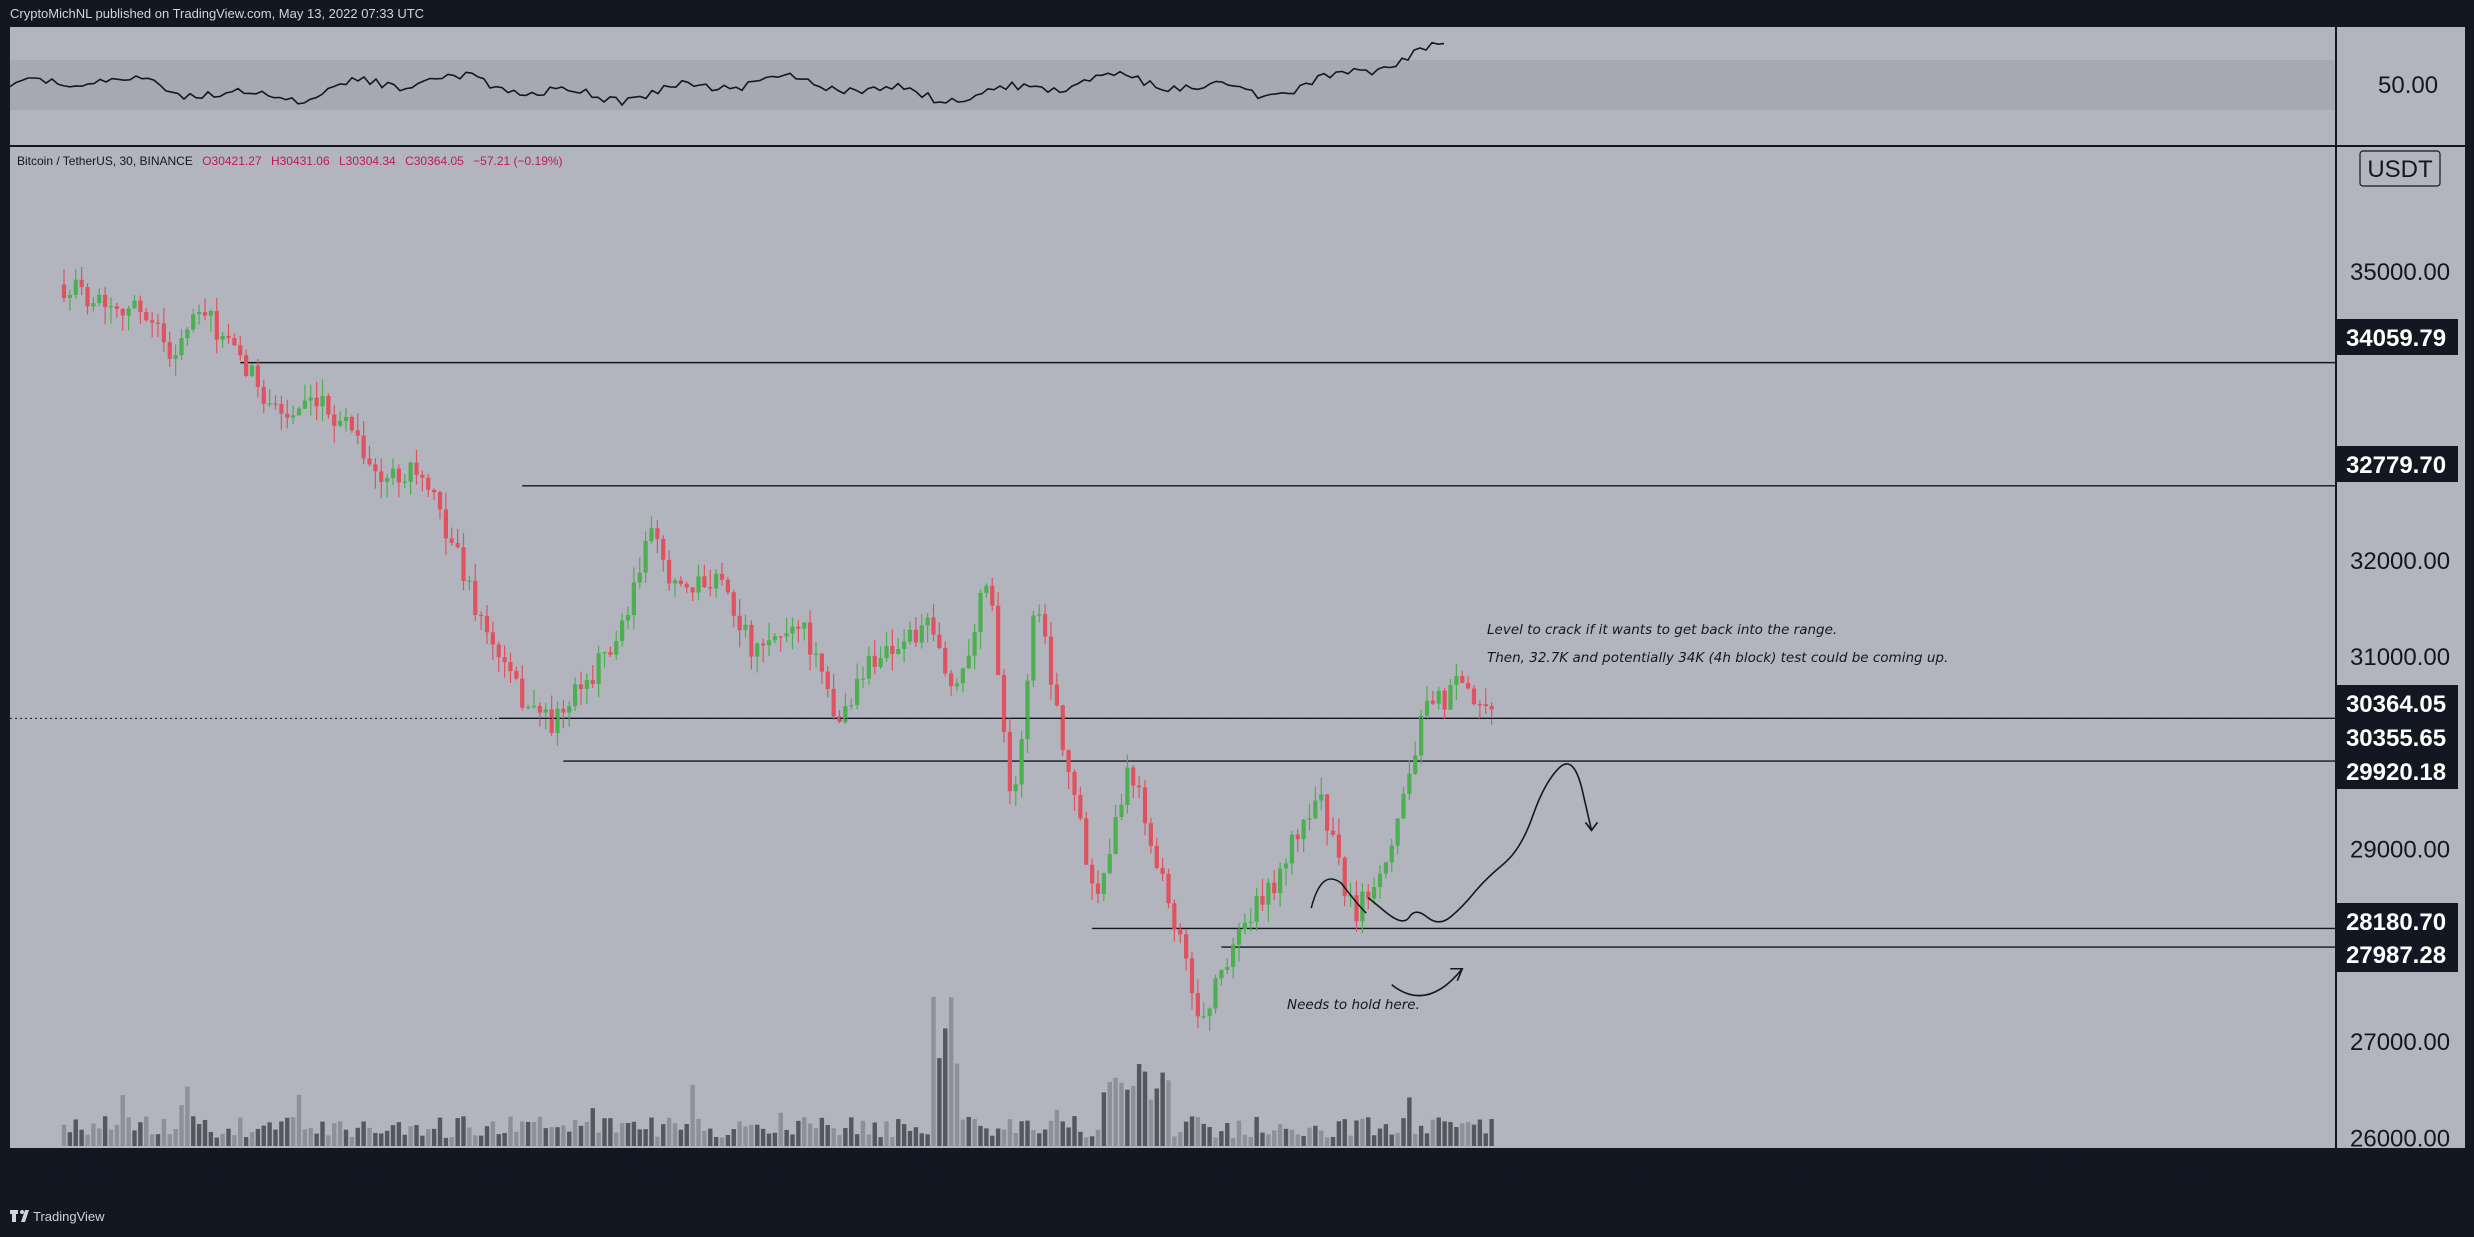 Image resolution: width=2474 pixels, height=1237 pixels. I want to click on currency-badge-label: USDT, so click(2400, 169).